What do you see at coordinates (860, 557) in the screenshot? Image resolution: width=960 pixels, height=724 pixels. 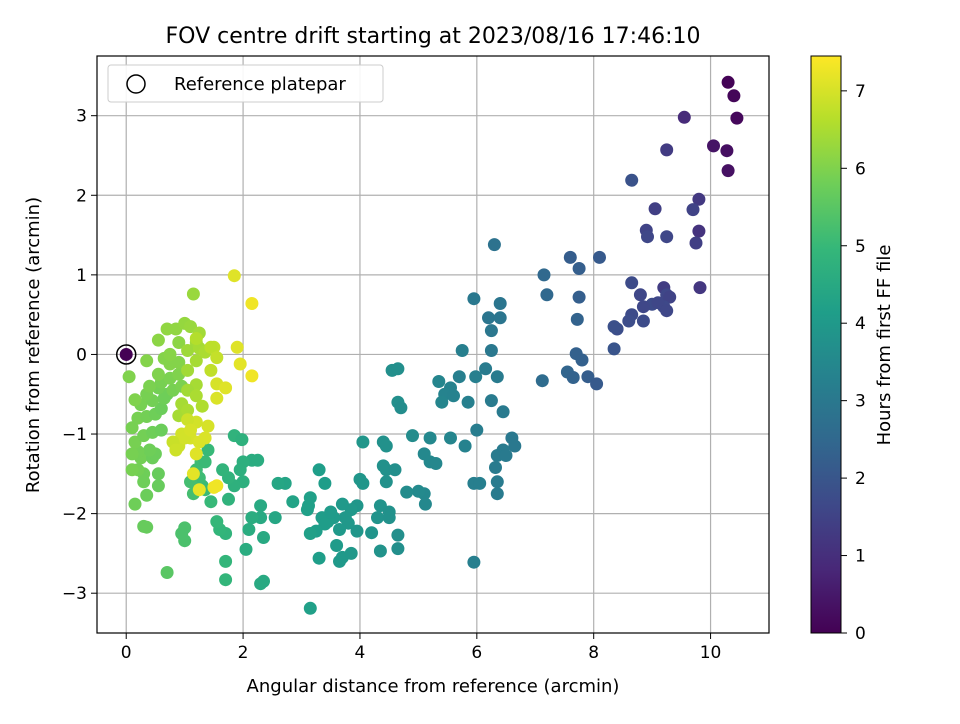 I see `colorbar-tick-label: 1` at bounding box center [860, 557].